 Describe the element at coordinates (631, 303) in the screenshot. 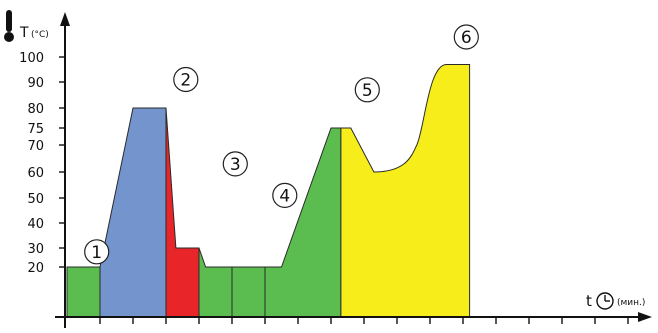

I see `x-axis-unit: (мин.)` at that location.